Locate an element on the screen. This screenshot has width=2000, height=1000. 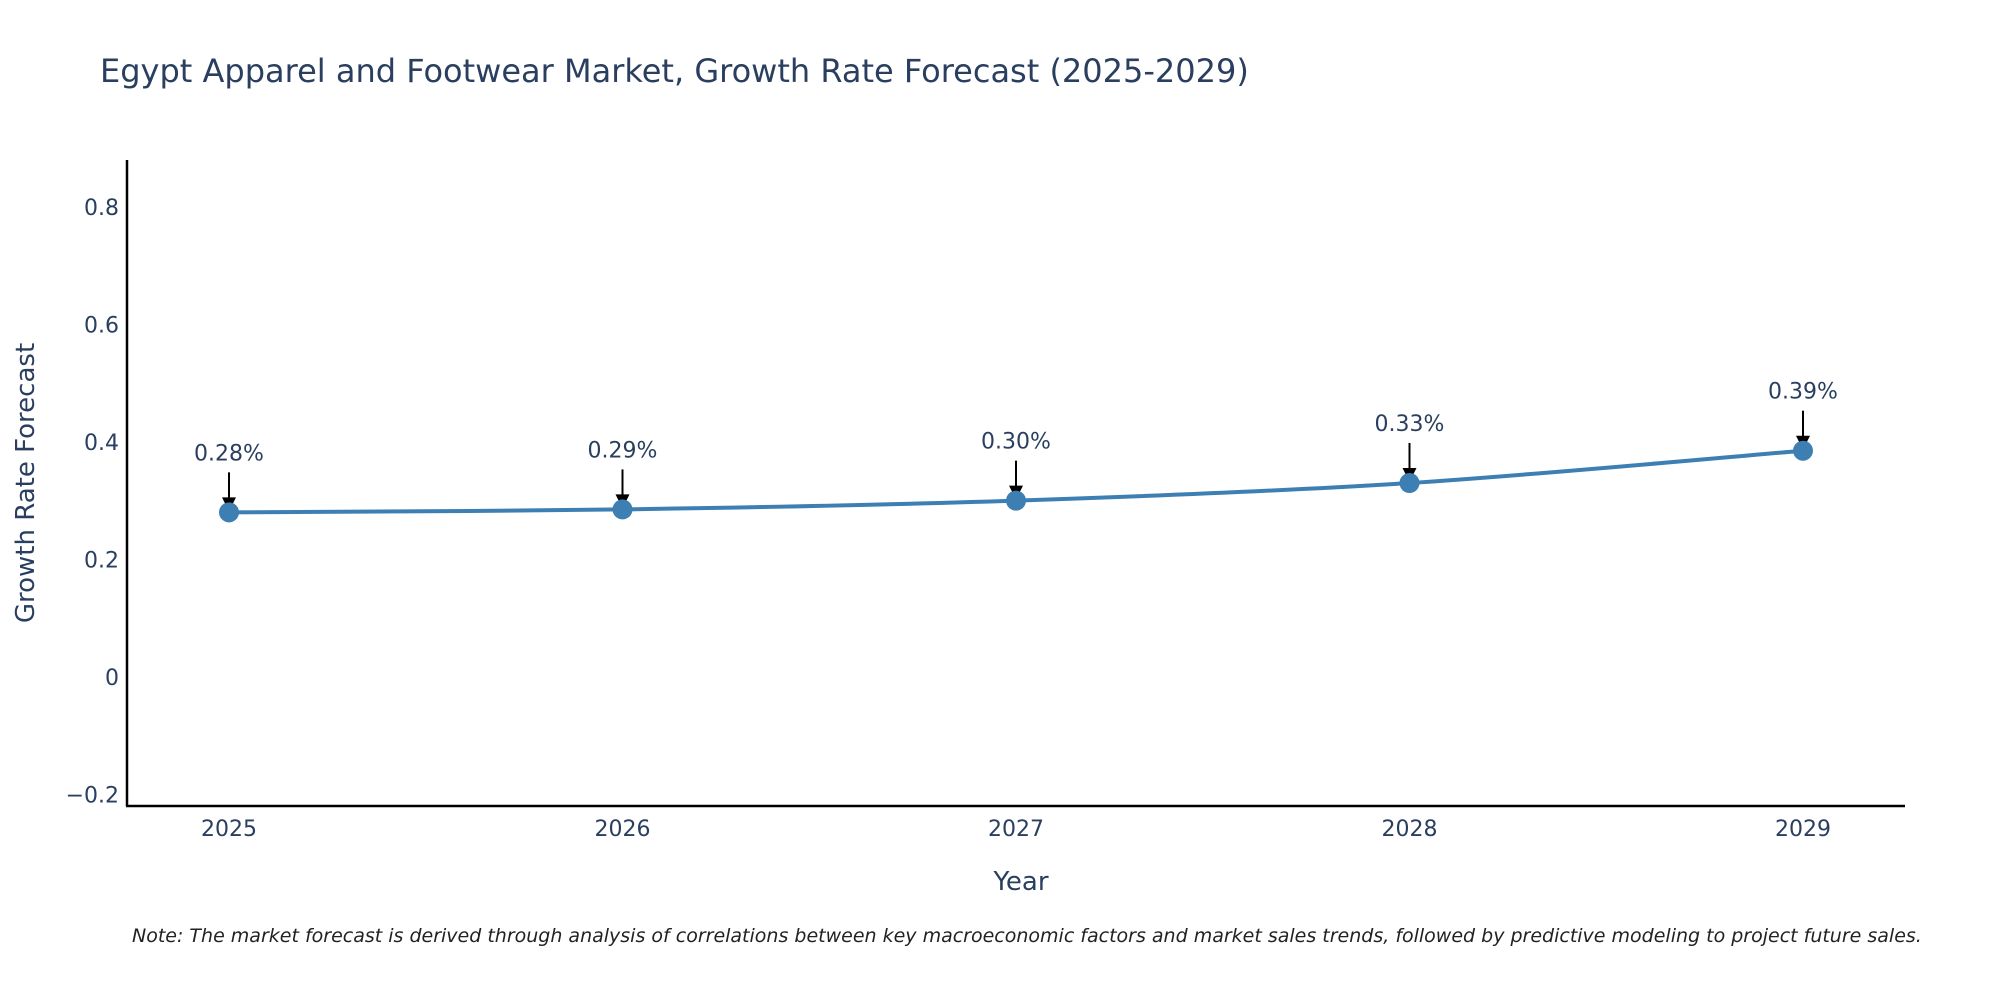
x-tick-label: 2026 is located at coordinates (623, 829).